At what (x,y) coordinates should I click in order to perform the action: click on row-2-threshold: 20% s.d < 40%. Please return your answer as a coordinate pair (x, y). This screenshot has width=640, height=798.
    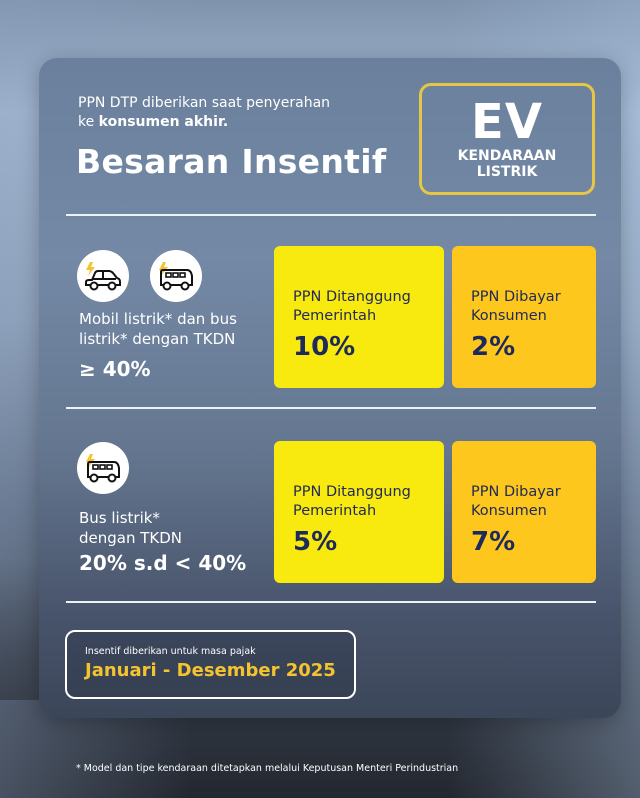
    Looking at the image, I should click on (163, 563).